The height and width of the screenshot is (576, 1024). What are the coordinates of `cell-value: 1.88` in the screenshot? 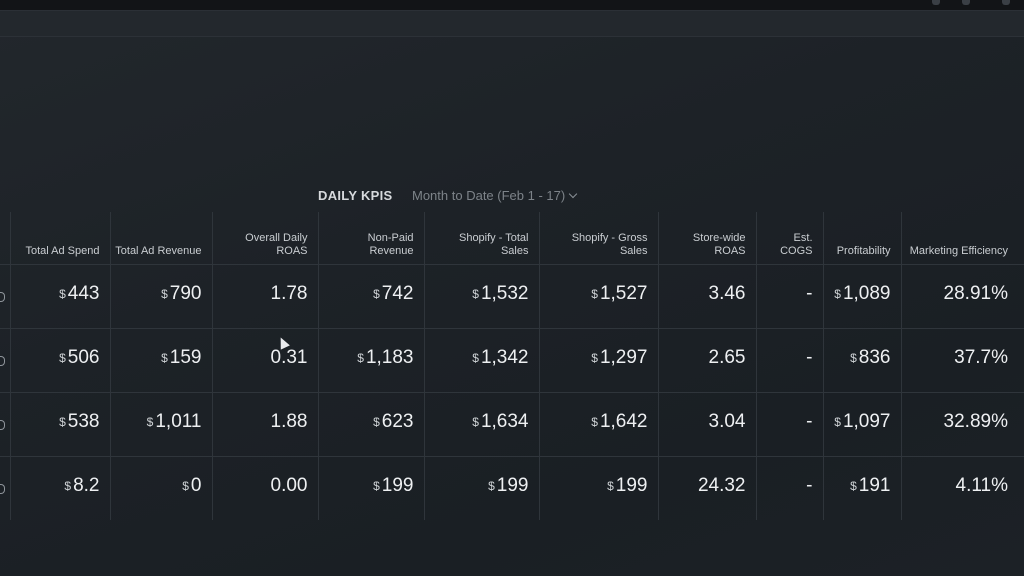 It's located at (289, 421).